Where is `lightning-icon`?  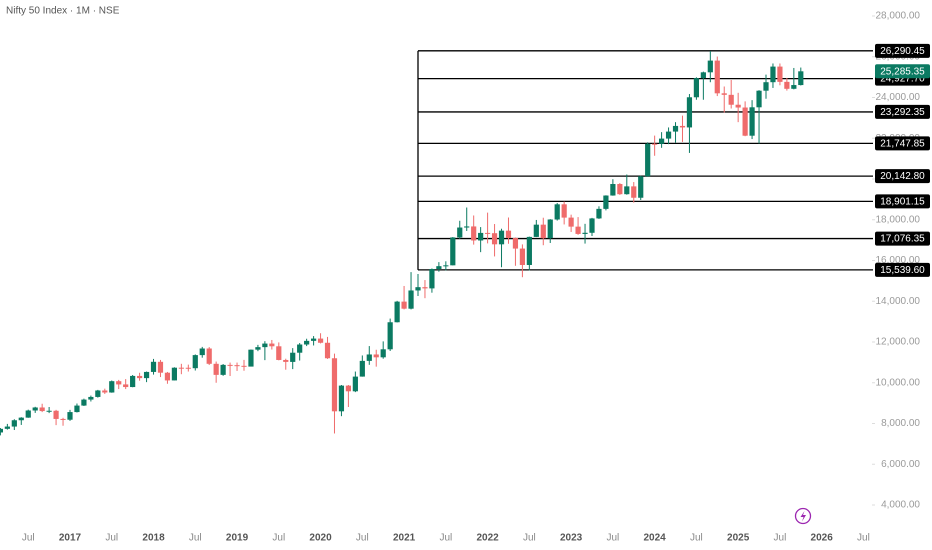 lightning-icon is located at coordinates (803, 516).